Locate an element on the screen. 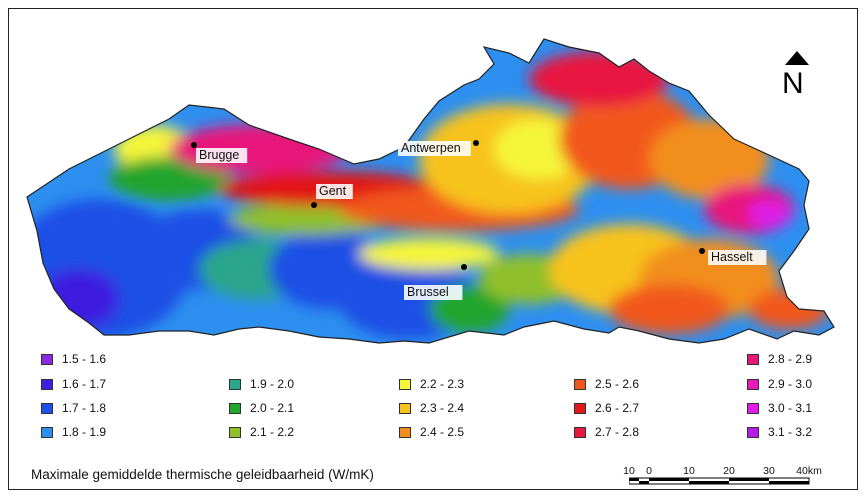 This screenshot has width=868, height=499. north-arrow-icon is located at coordinates (797, 58).